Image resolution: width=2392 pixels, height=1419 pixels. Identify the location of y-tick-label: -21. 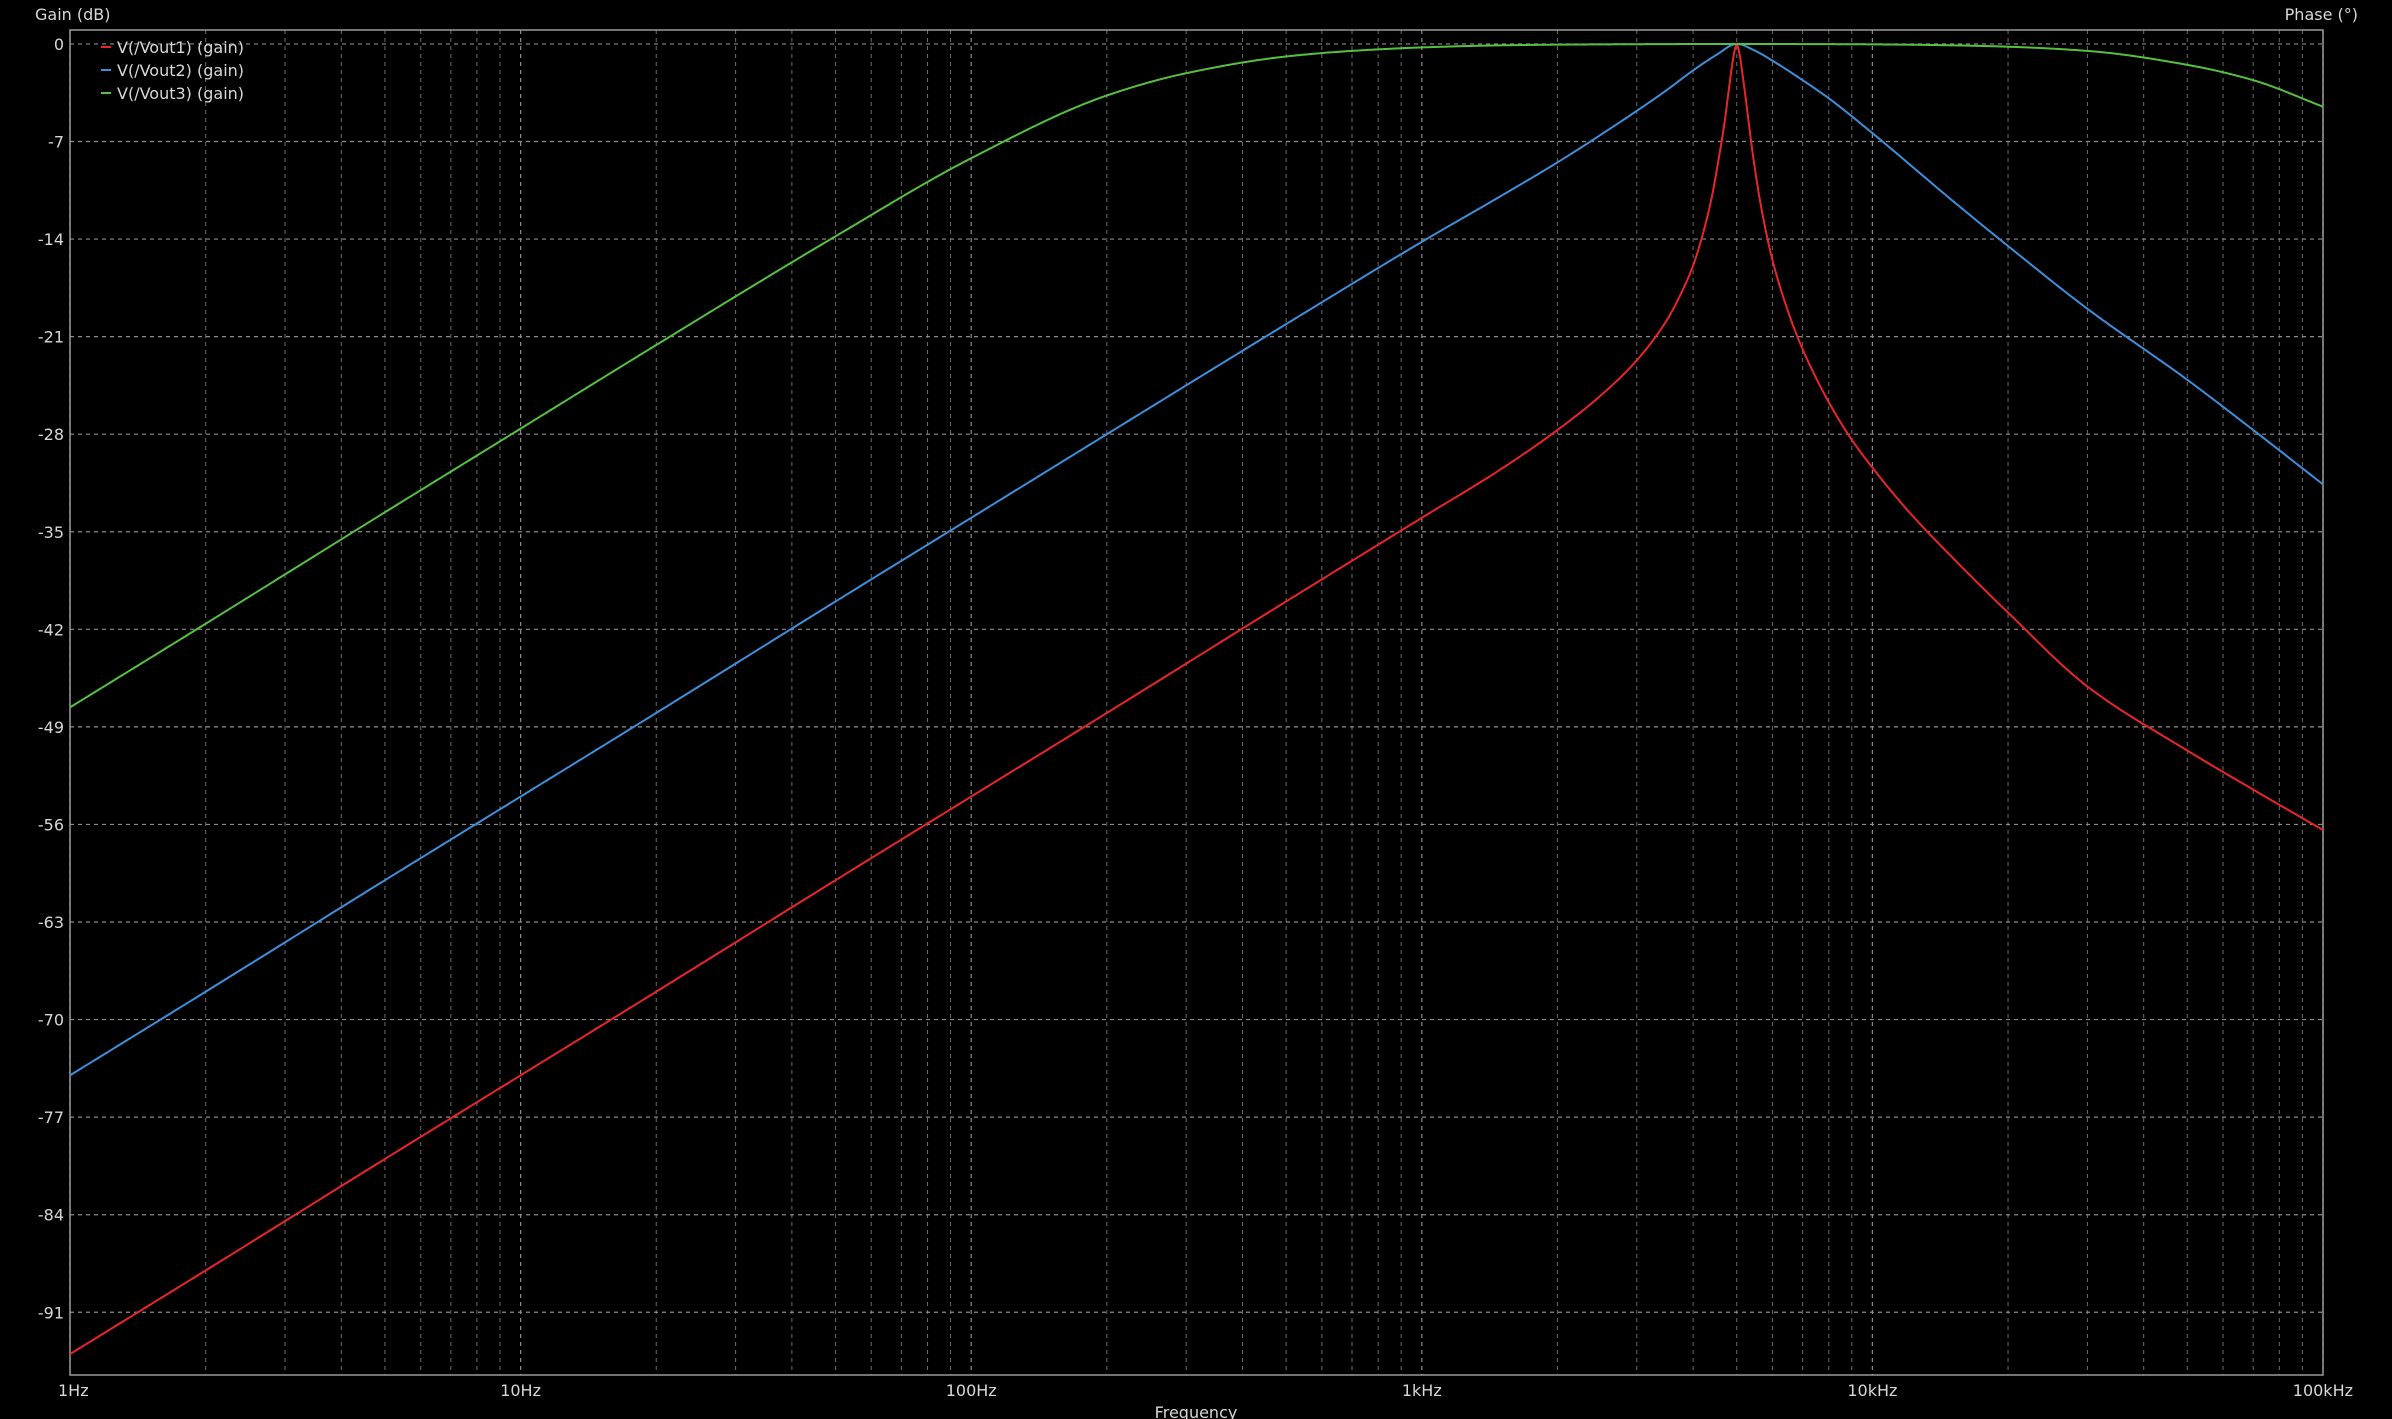
(51, 337).